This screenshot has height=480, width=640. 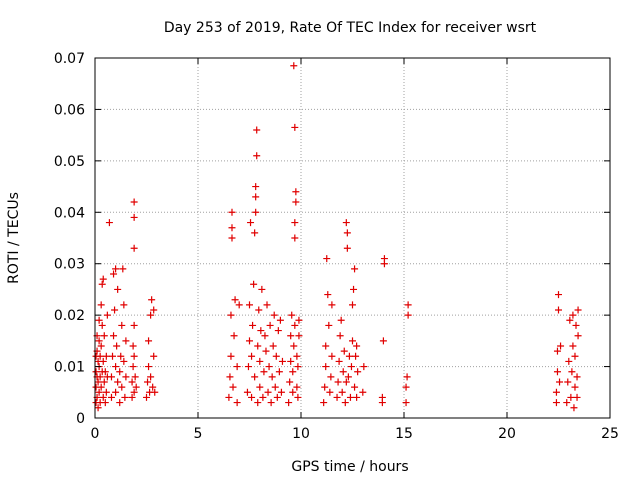 What do you see at coordinates (301, 434) in the screenshot?
I see `x-tick-label: 10` at bounding box center [301, 434].